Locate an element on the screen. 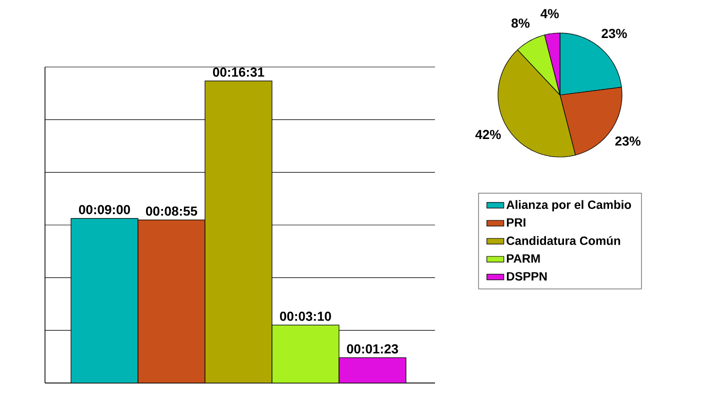 The image size is (712, 411). legend-label: Alianza por el Cambio is located at coordinates (569, 206).